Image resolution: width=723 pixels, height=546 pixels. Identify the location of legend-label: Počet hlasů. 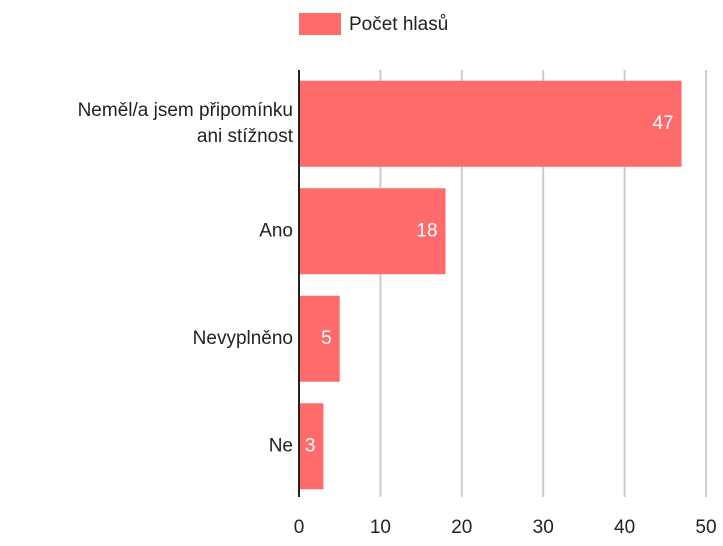
(398, 24).